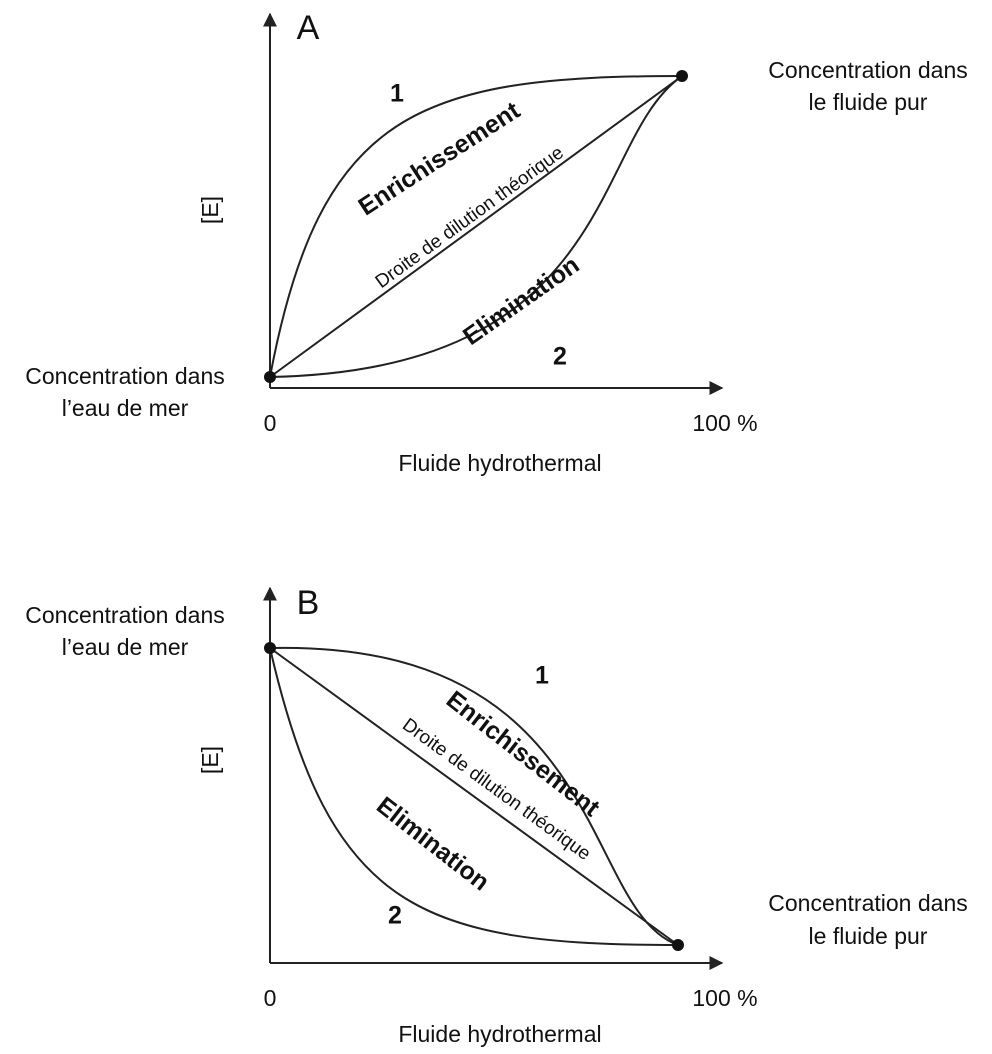  I want to click on dilution-label: Droite de dilution théorique, so click(470, 217).